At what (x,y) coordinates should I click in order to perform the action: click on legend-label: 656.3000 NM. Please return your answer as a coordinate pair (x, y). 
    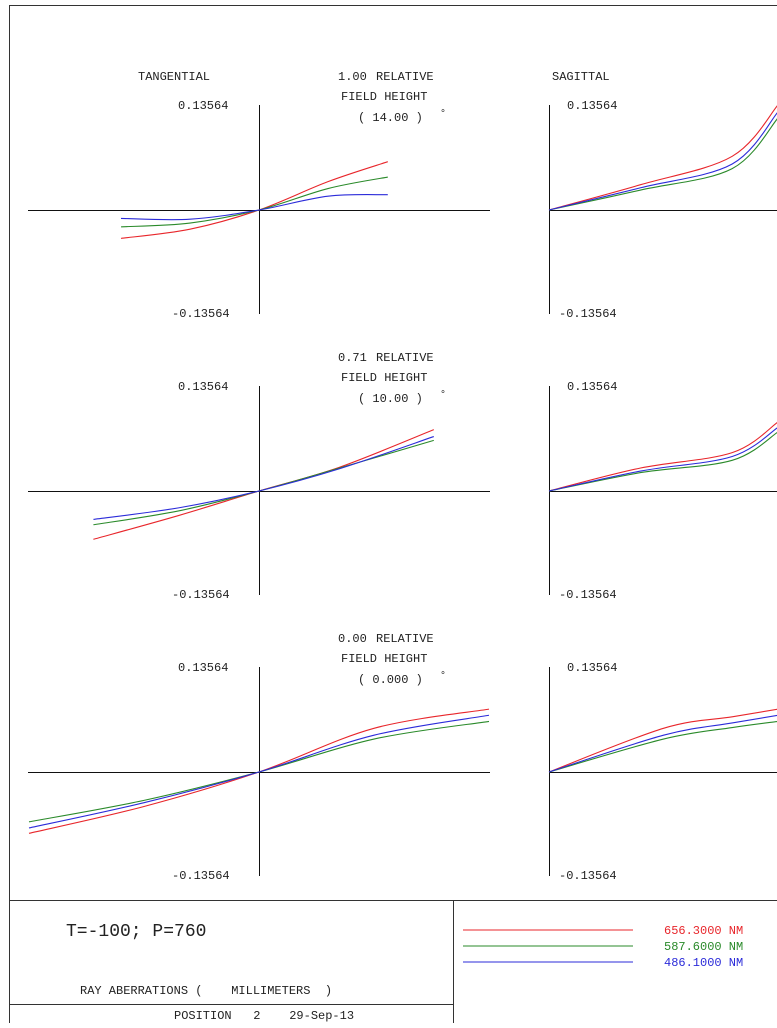
    Looking at the image, I should click on (703, 931).